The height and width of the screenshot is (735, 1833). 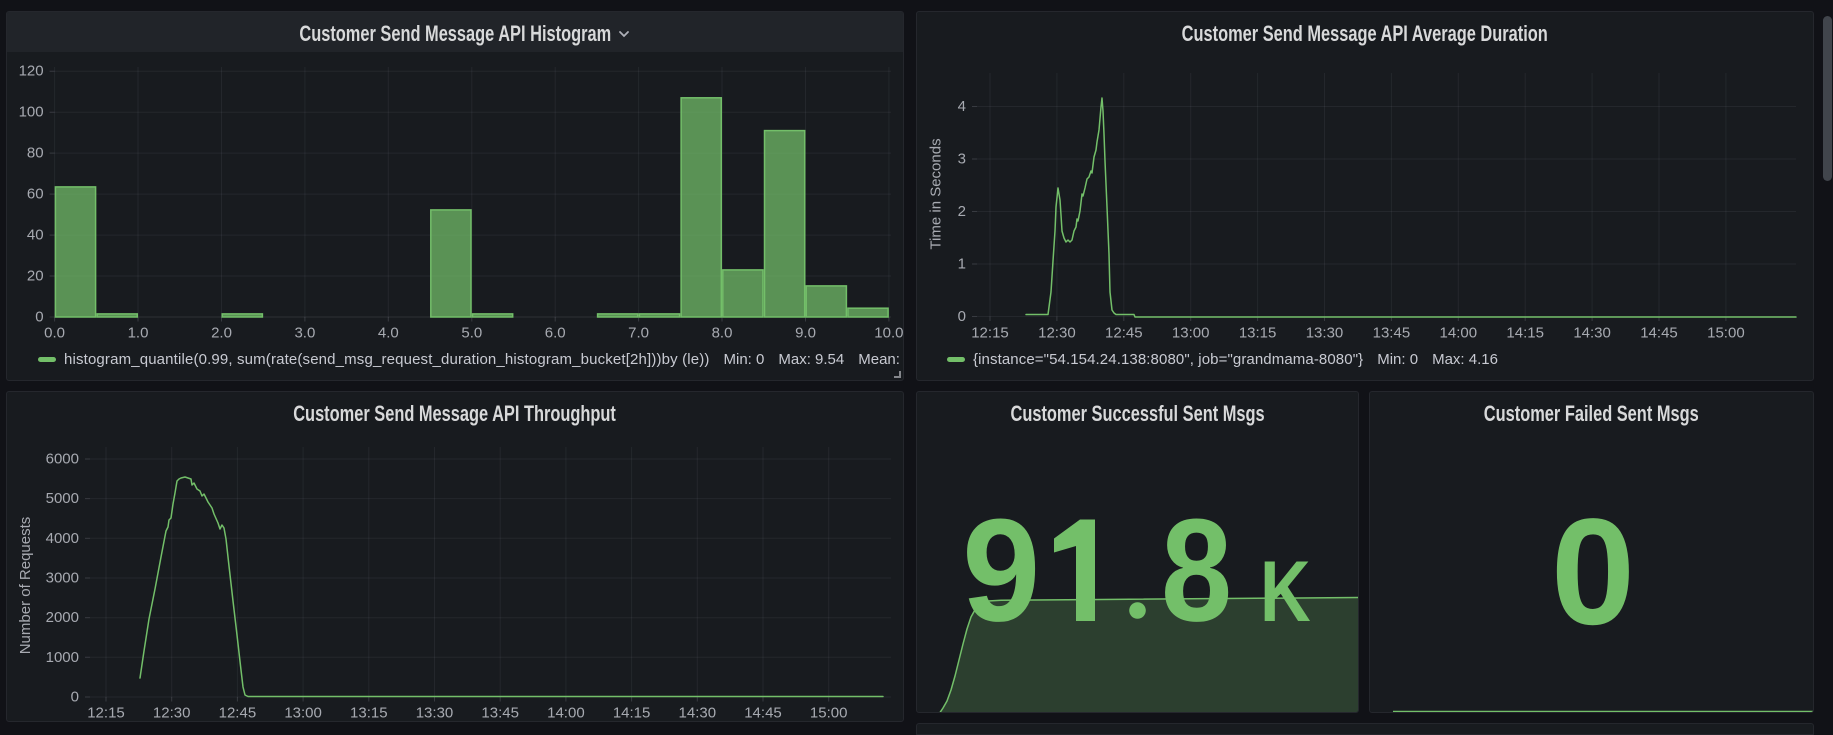 I want to click on svg-text: 100, so click(x=31, y=112).